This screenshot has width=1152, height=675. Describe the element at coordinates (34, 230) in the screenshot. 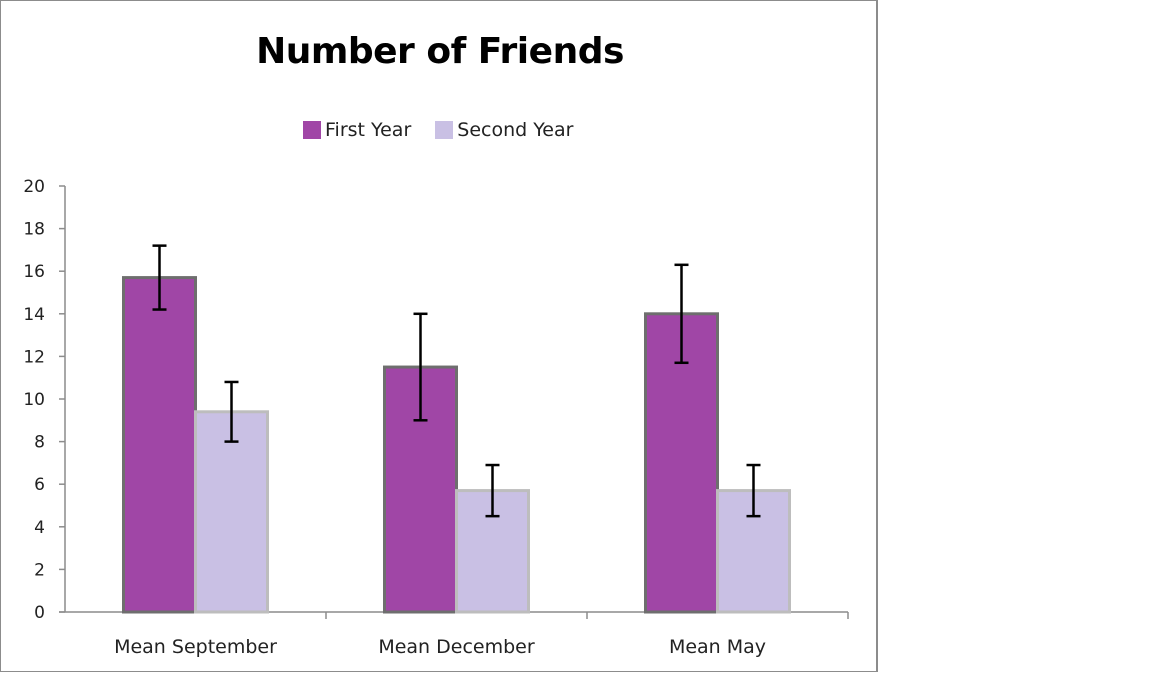

I see `y-tick-label: 18` at that location.